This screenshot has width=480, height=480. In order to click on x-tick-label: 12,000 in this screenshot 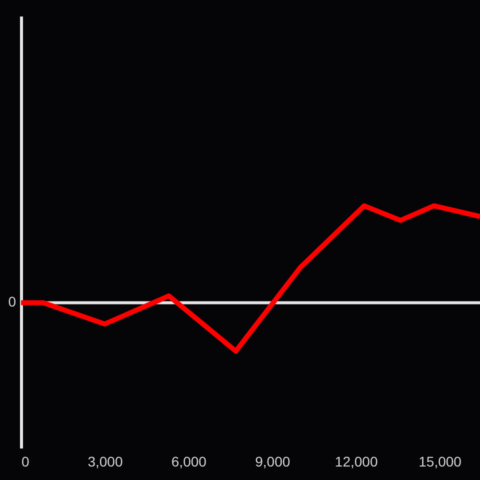, I will do `click(356, 462)`.